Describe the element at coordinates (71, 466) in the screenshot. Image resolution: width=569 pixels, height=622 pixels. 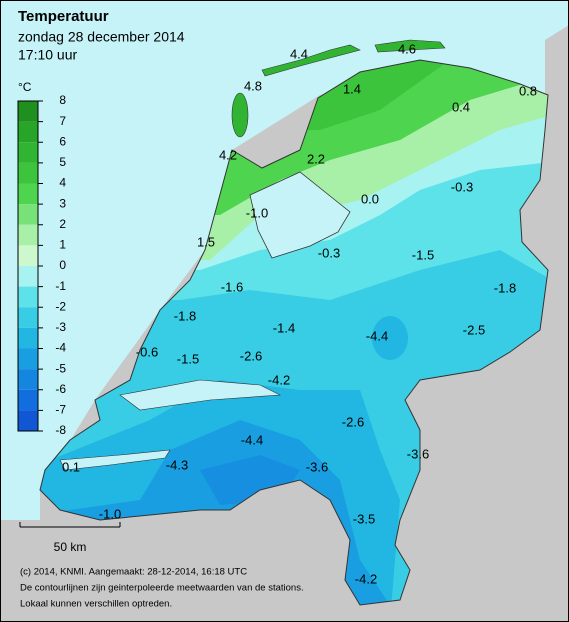
I see `station-value: 0.1` at that location.